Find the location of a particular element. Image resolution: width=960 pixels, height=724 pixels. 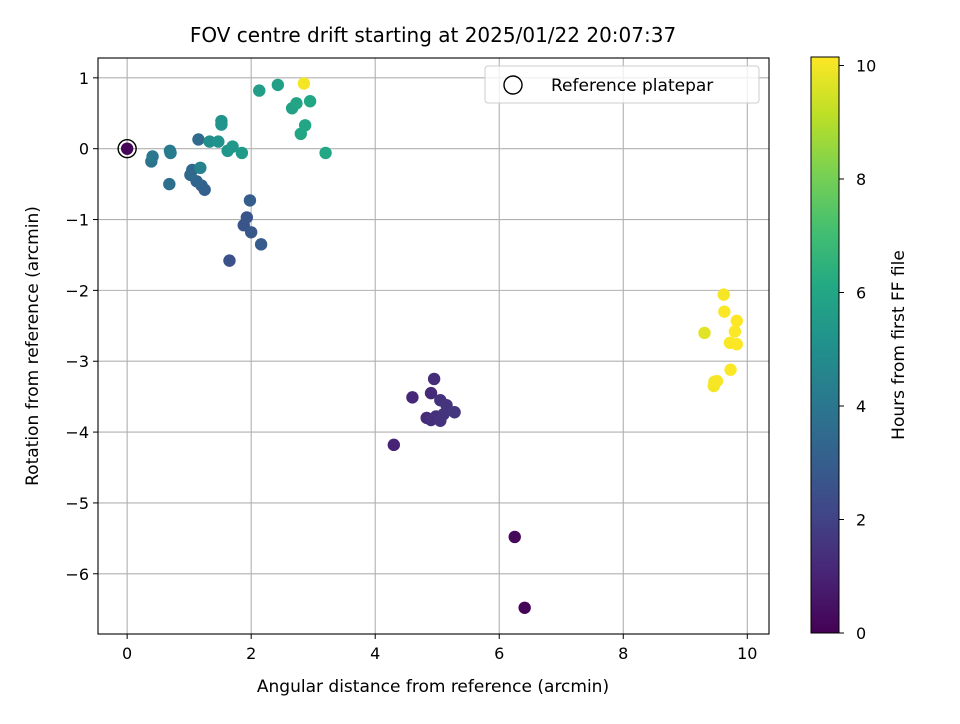

y-axis-label: Rotation from reference (arcmin) is located at coordinates (33, 346).